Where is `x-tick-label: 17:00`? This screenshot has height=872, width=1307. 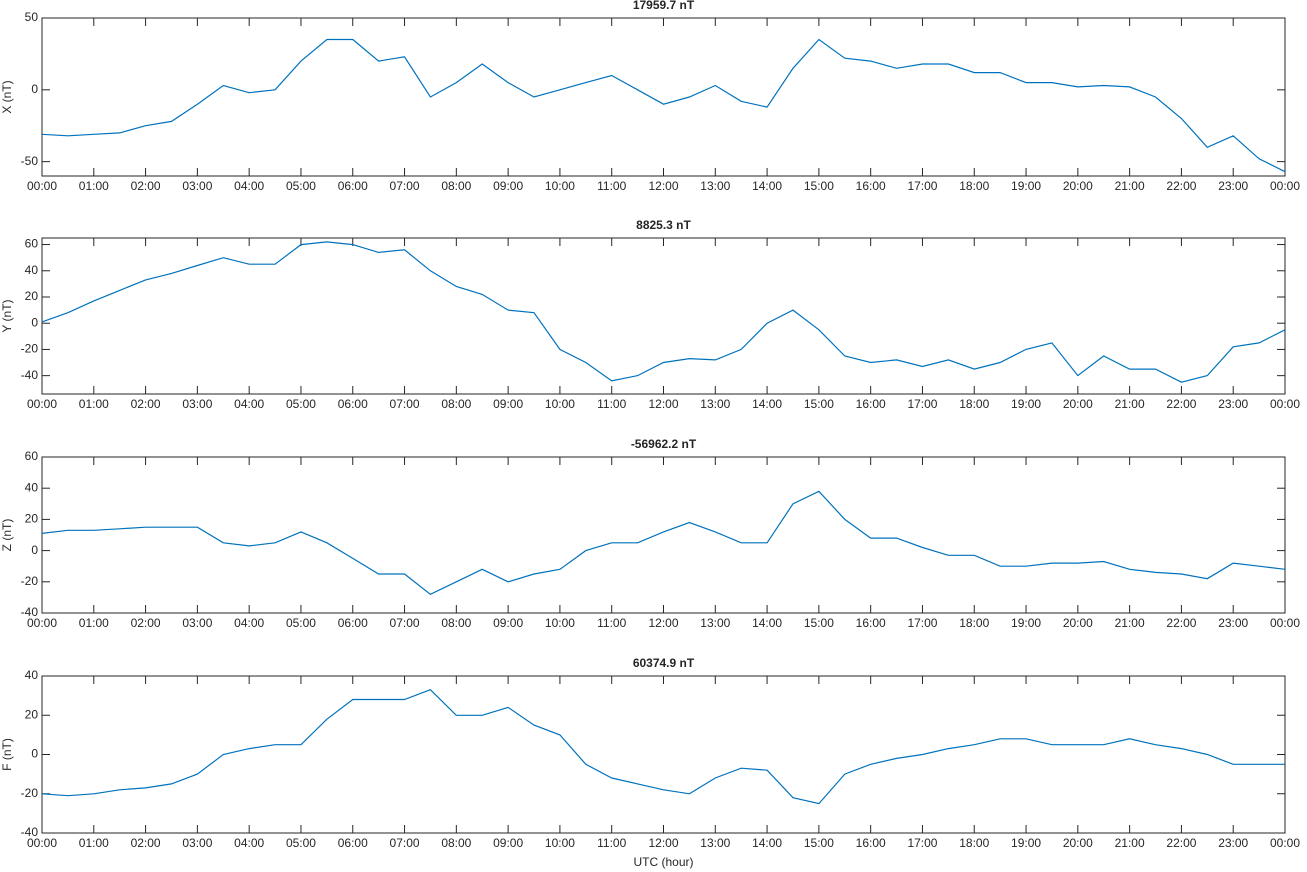
x-tick-label: 17:00 is located at coordinates (922, 186).